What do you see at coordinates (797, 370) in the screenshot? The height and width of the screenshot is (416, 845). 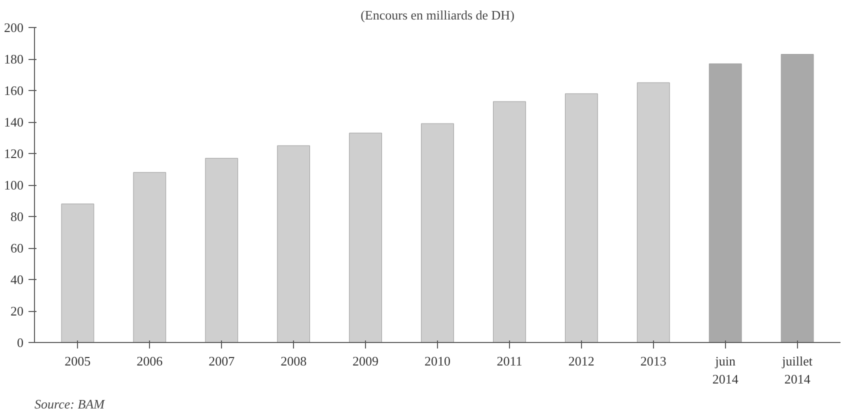 I see `x-tick-label: juillet 2014` at bounding box center [797, 370].